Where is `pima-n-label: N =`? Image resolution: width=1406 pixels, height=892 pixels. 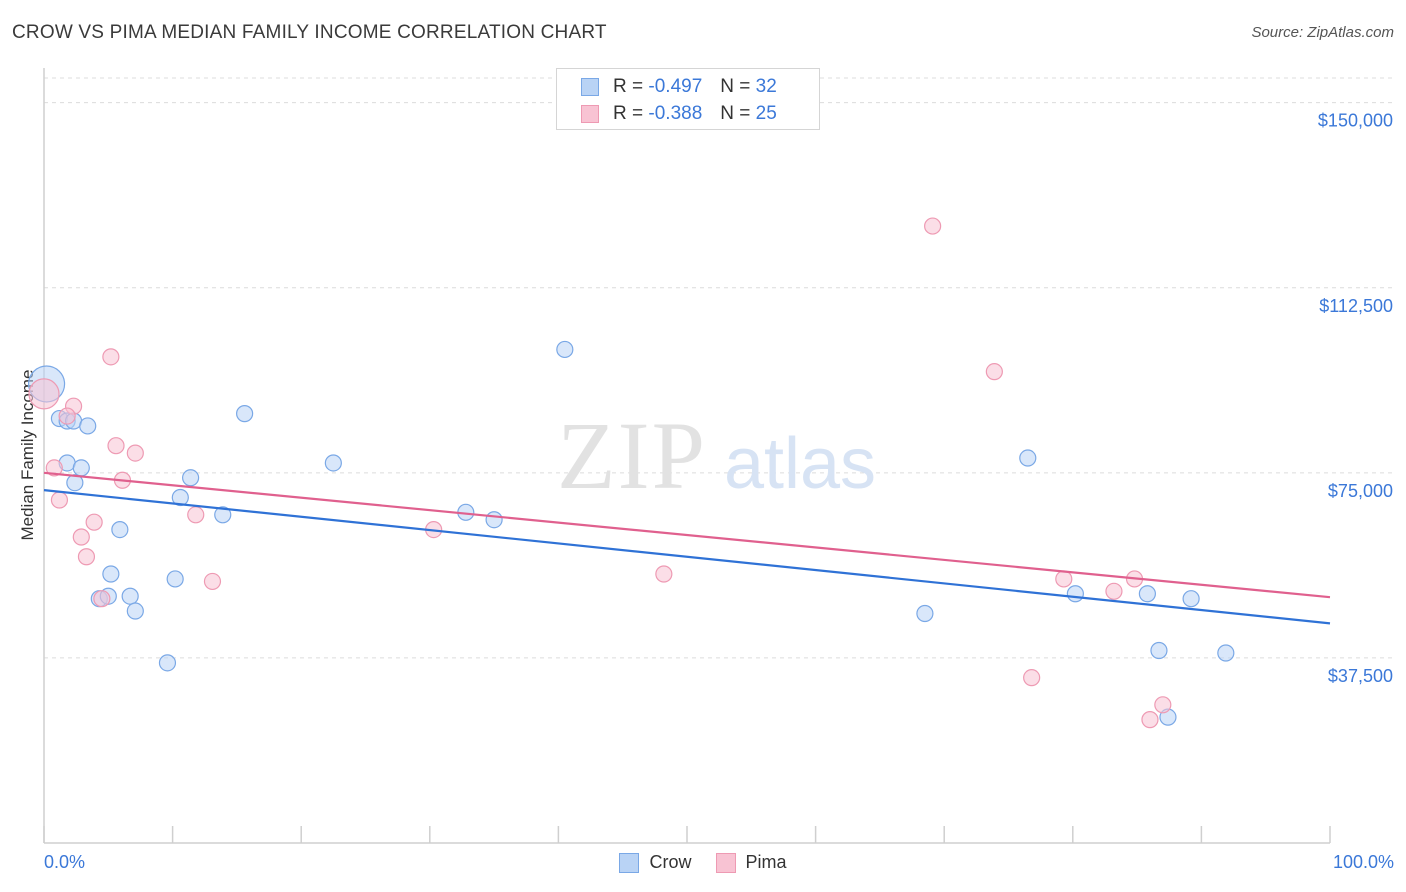 pima-n-label: N = is located at coordinates (735, 113).